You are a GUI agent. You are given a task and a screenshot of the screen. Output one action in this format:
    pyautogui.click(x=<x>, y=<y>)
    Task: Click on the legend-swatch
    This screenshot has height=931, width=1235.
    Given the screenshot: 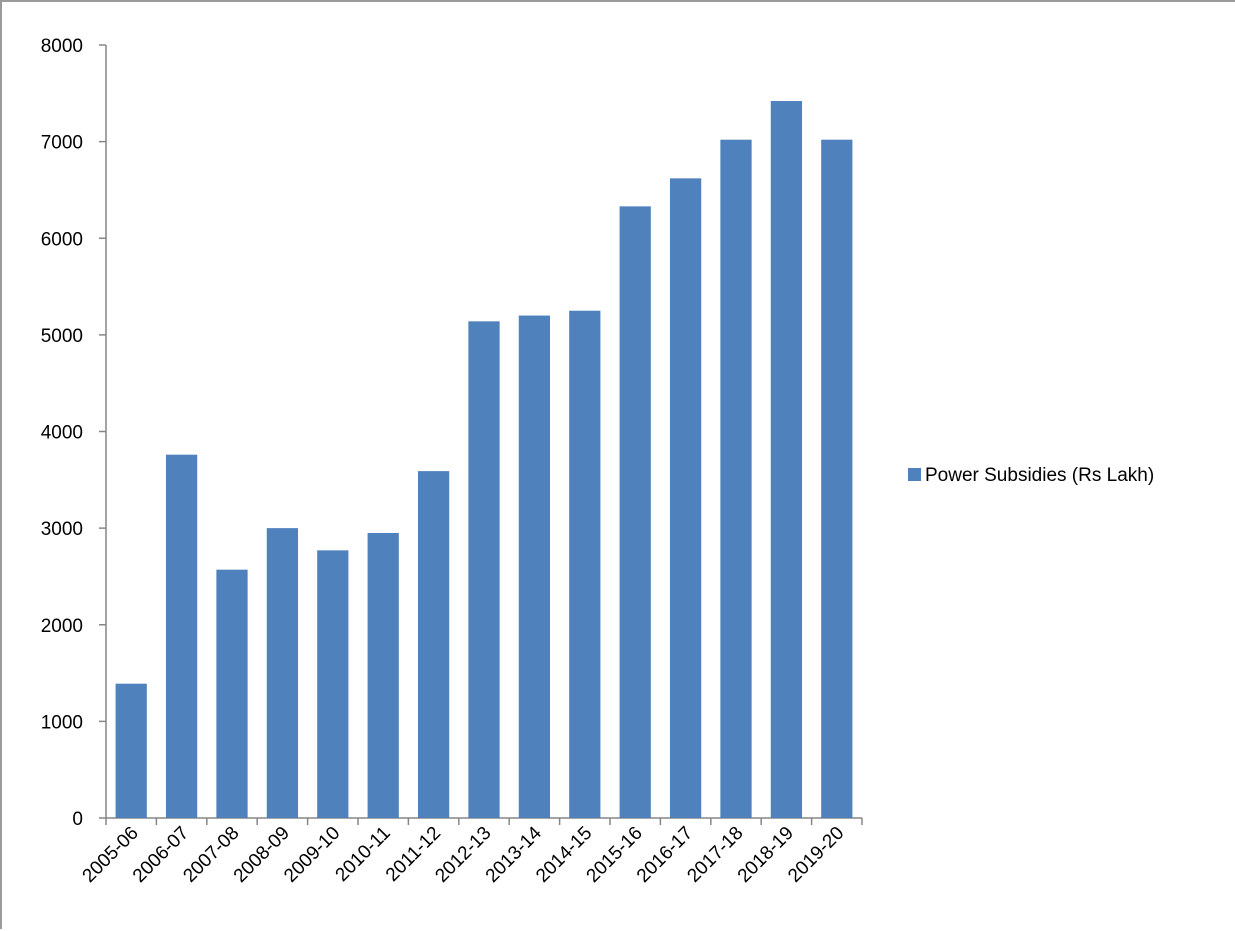 What is the action you would take?
    pyautogui.click(x=914, y=474)
    